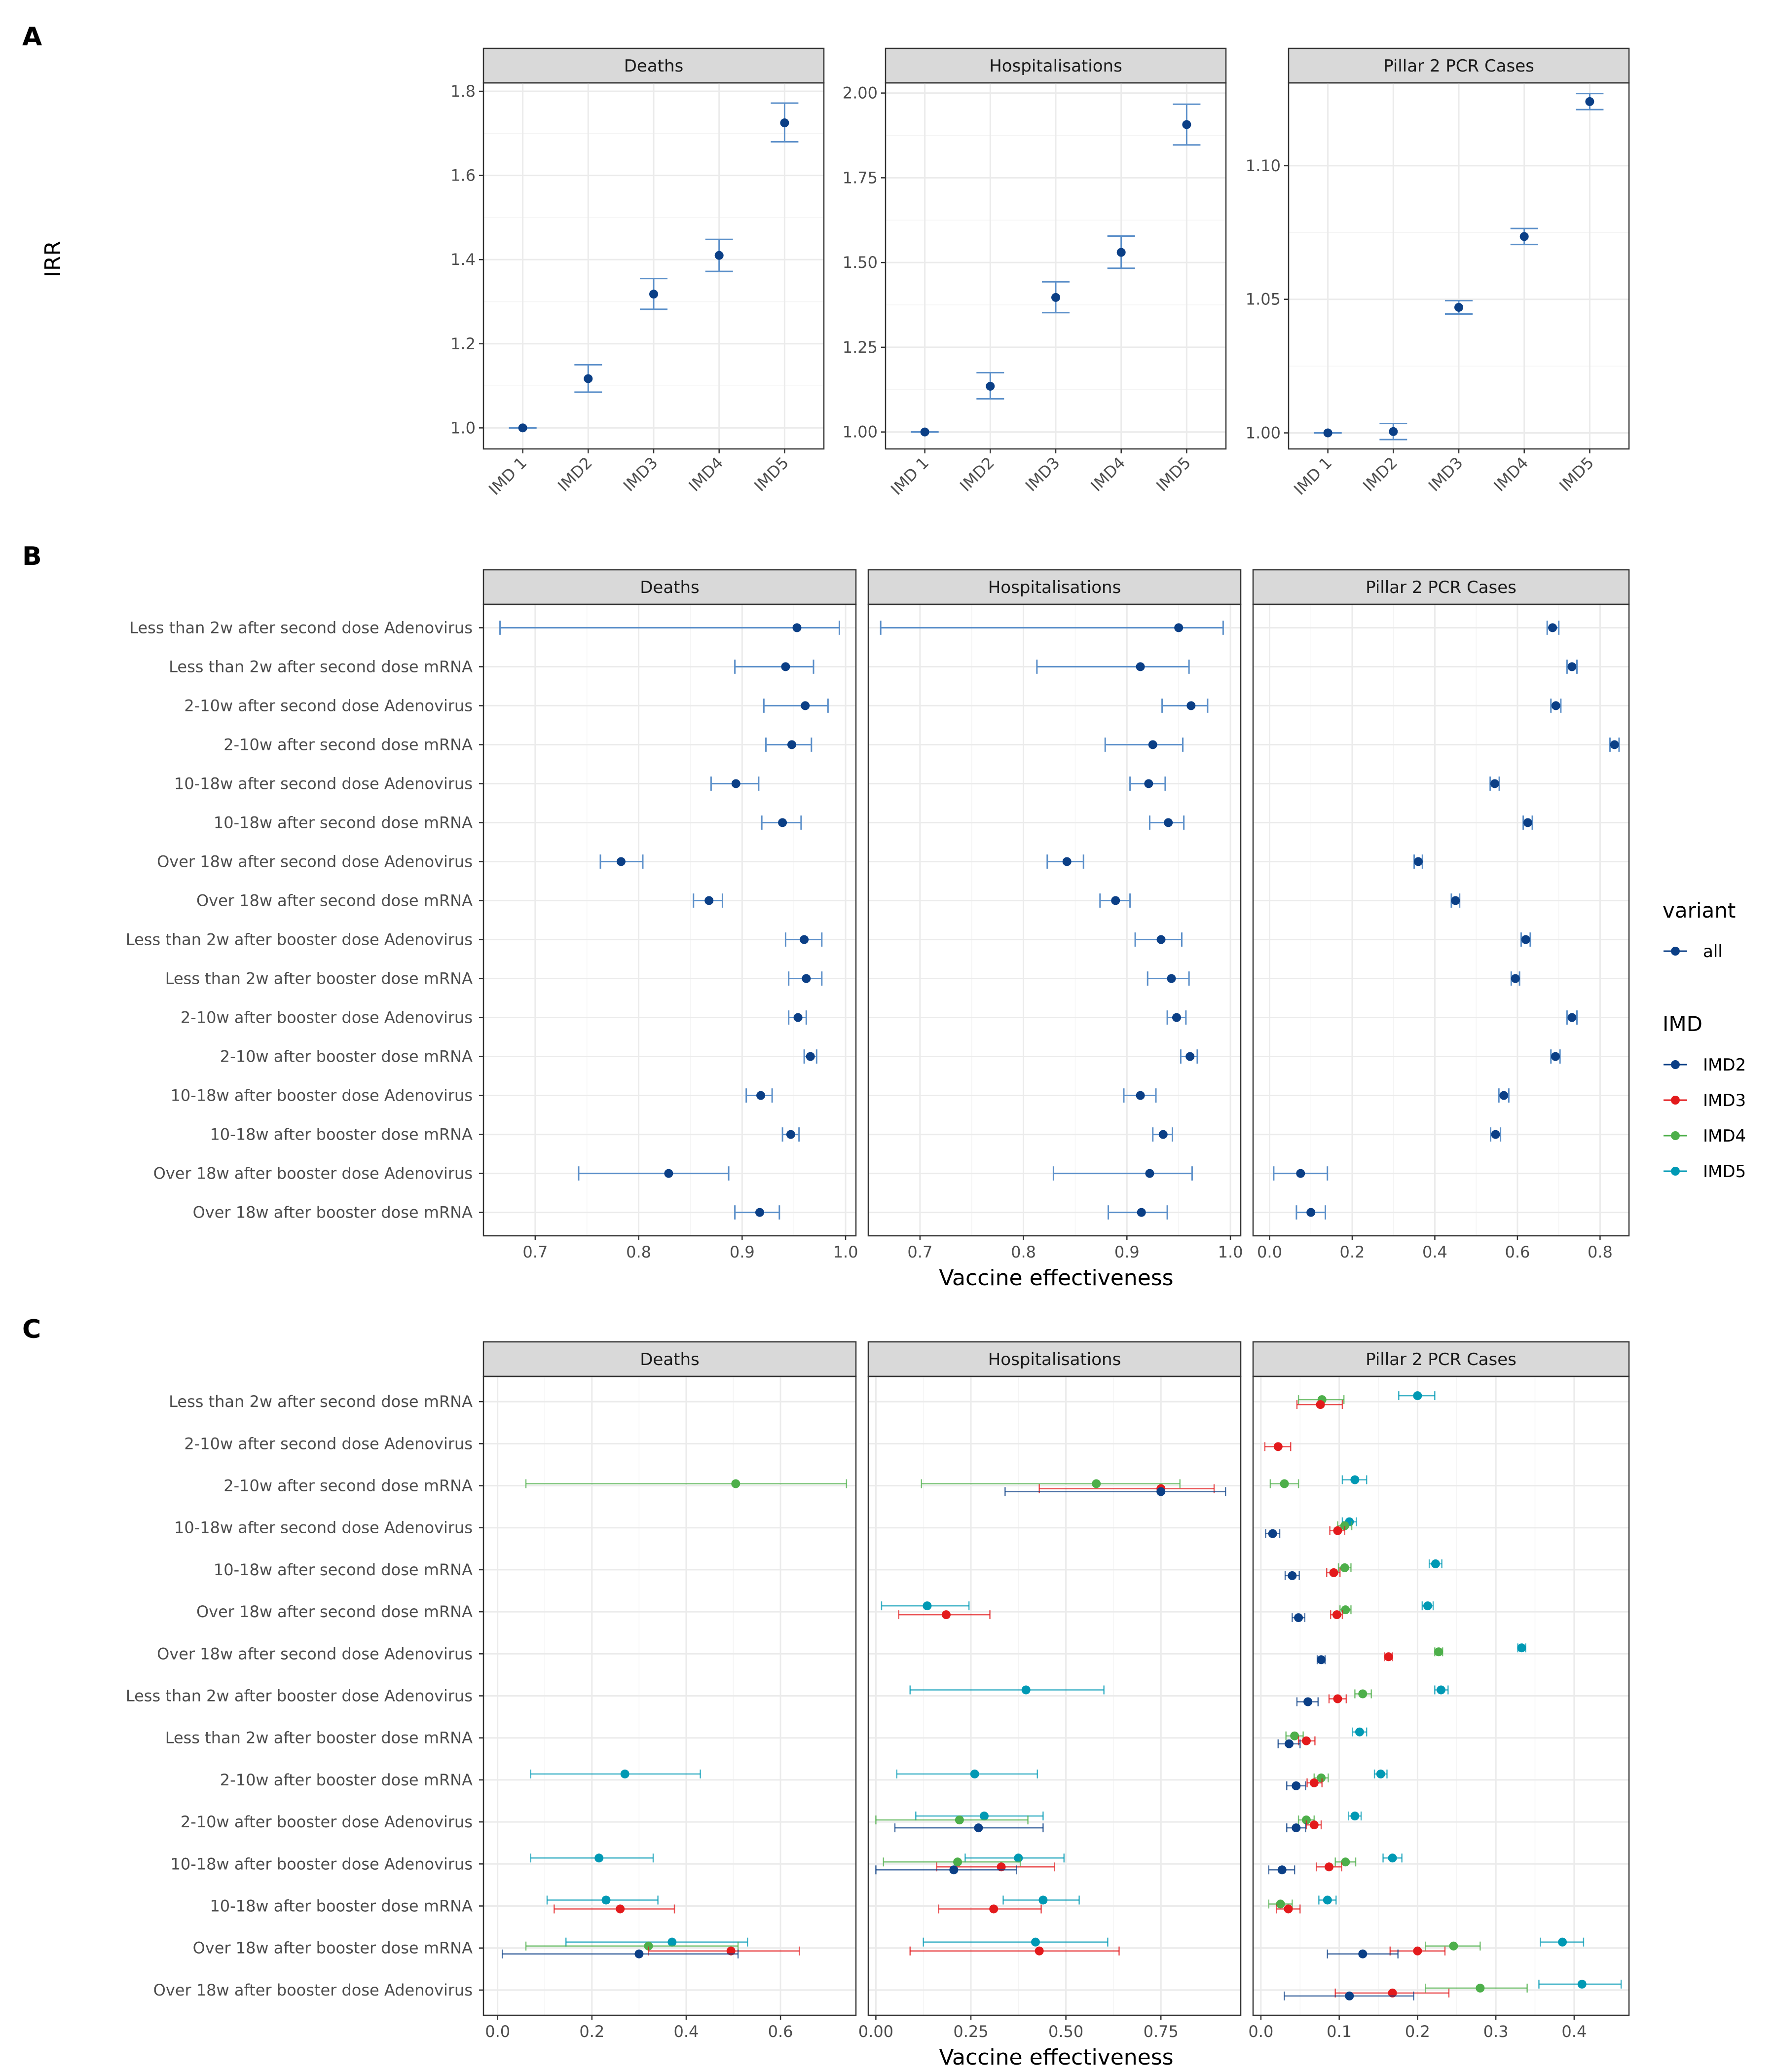 The image size is (1776, 2072). Describe the element at coordinates (1601, 1252) in the screenshot. I see `x-tick-label: 0.8` at that location.